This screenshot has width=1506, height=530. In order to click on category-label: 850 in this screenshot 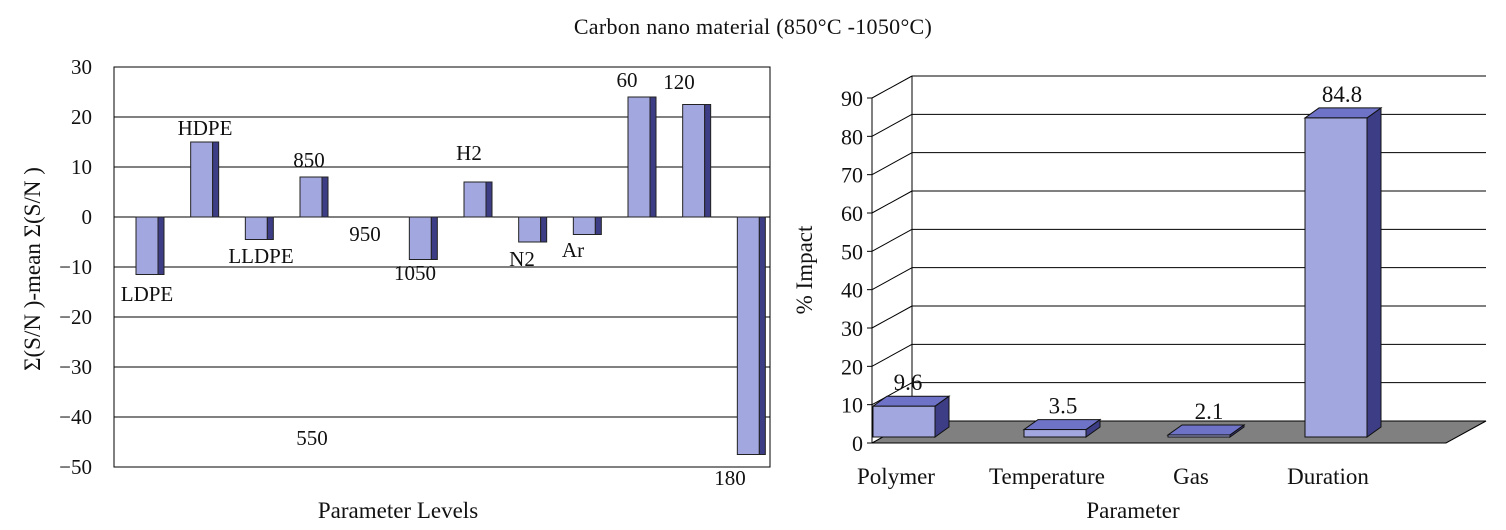, I will do `click(309, 160)`.